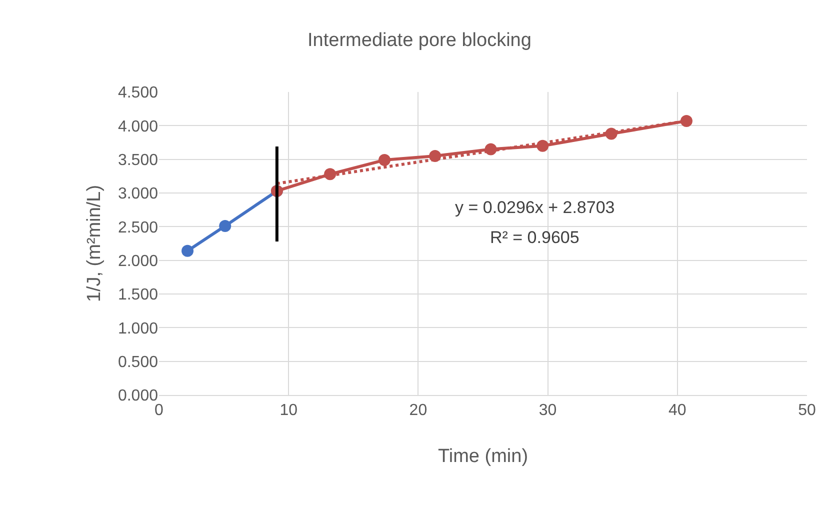 This screenshot has height=506, width=839. I want to click on x-tick-label: 30, so click(547, 411).